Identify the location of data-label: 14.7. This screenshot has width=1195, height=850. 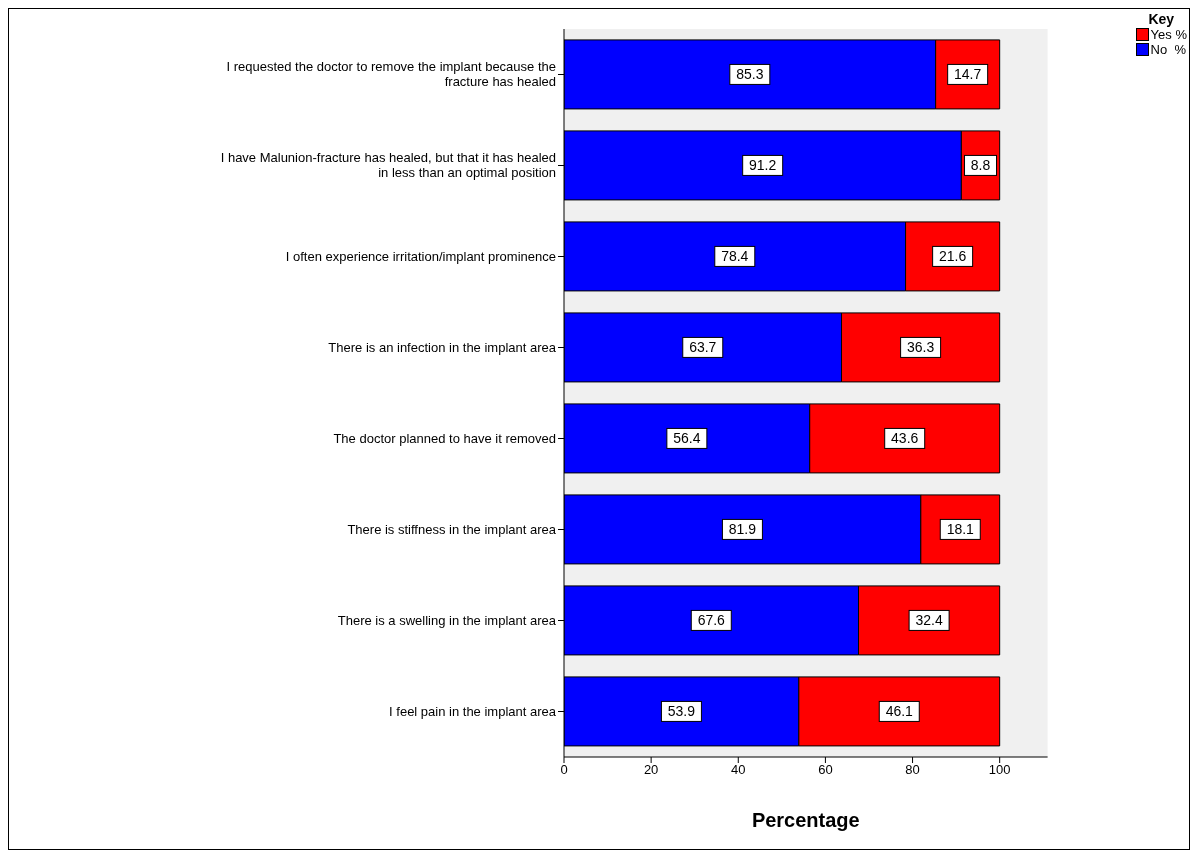
(968, 74).